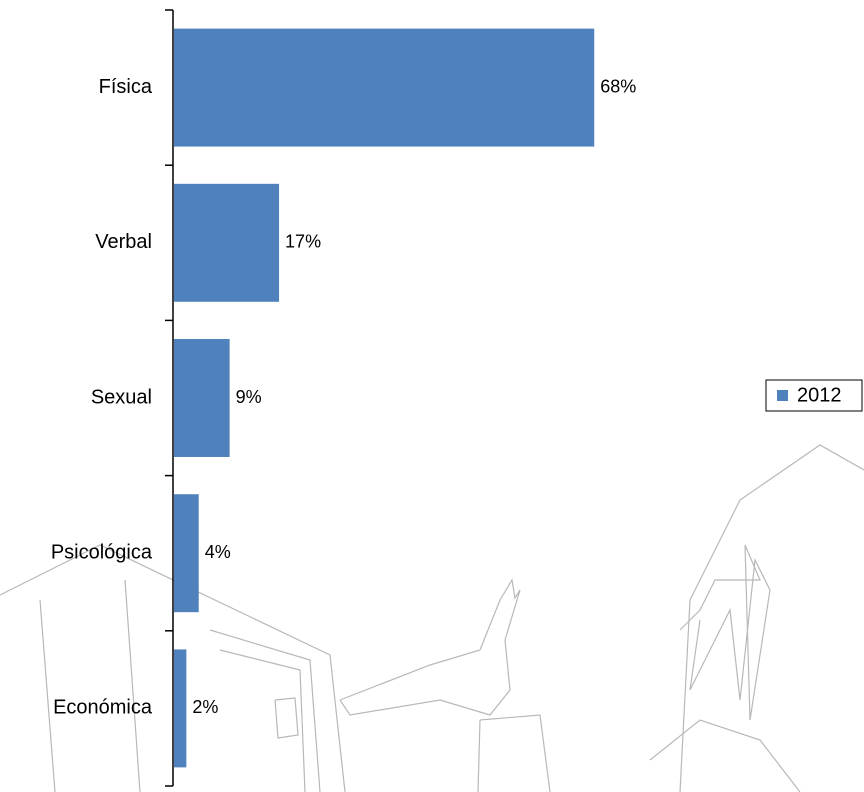 Image resolution: width=864 pixels, height=792 pixels. Describe the element at coordinates (218, 552) in the screenshot. I see `data-label: 4%` at that location.